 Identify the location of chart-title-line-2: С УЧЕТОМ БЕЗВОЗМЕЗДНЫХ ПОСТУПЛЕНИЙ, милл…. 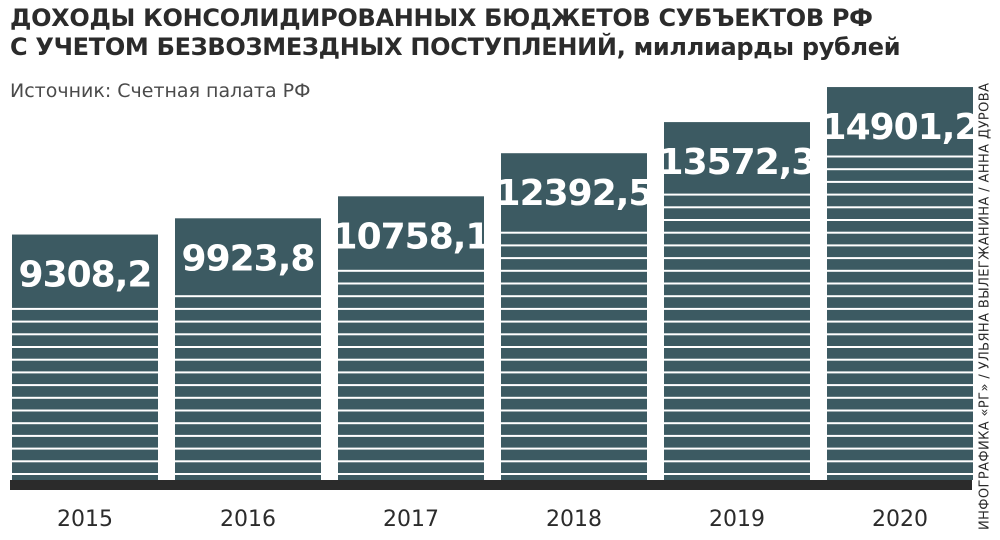
(455, 47).